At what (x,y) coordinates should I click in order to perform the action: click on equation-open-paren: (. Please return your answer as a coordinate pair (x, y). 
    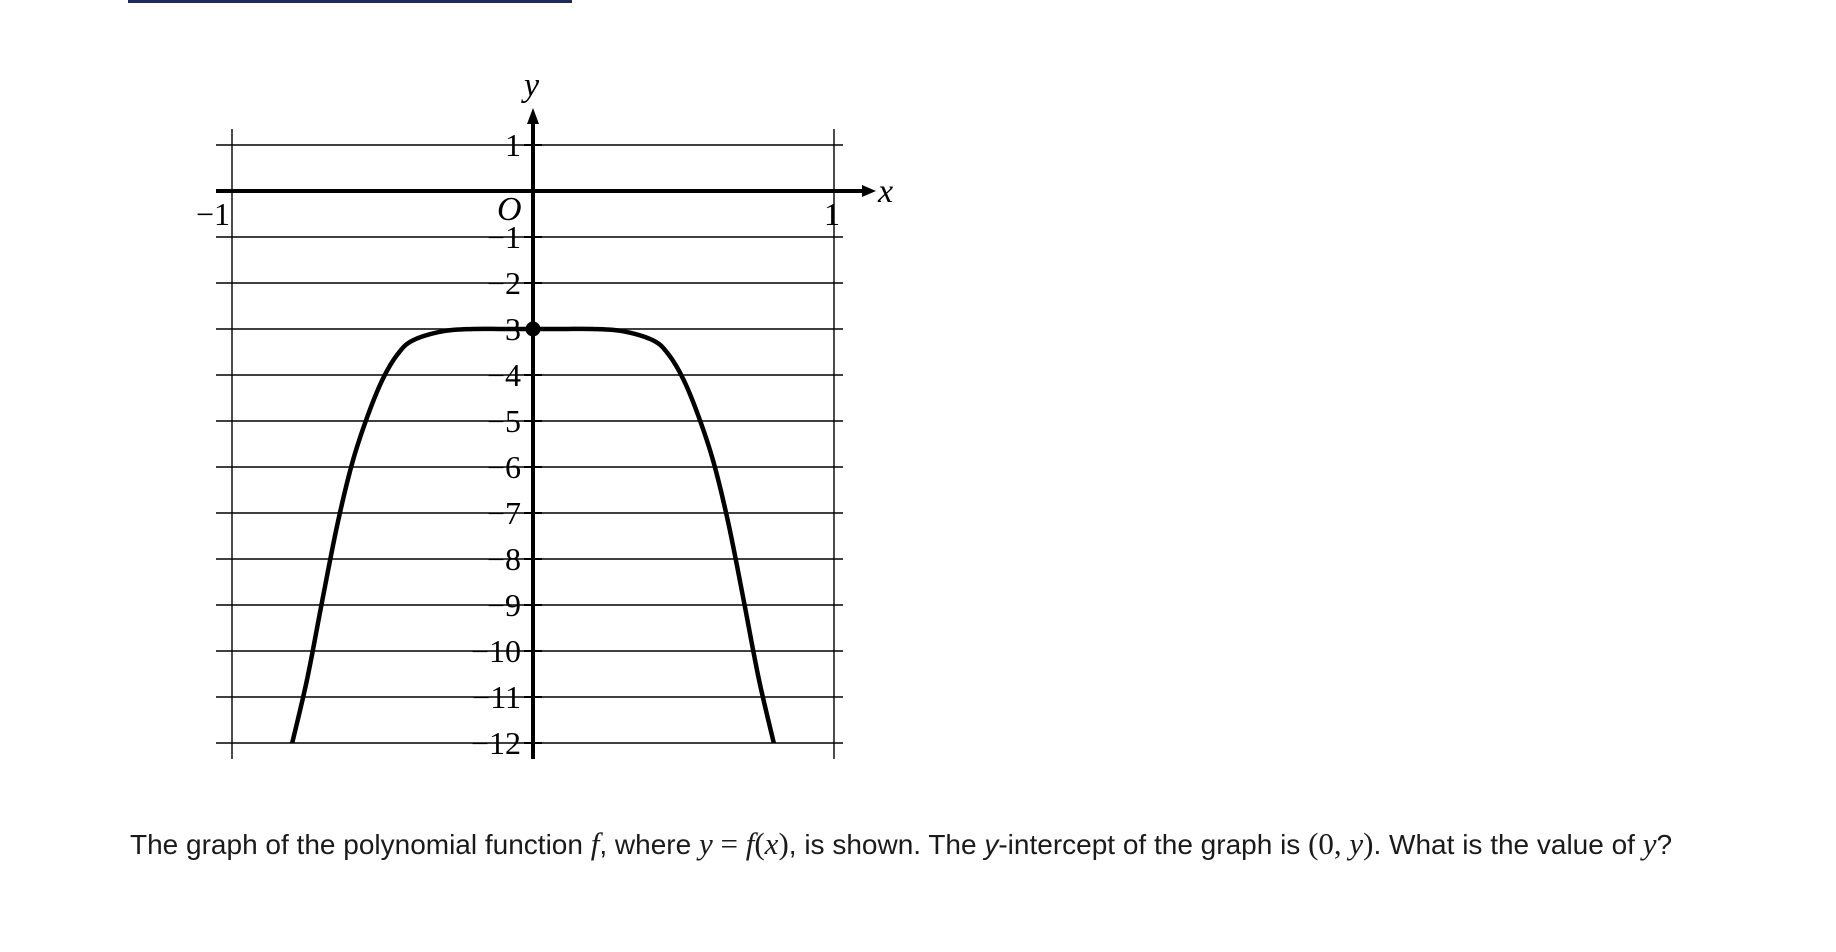
    Looking at the image, I should click on (759, 843).